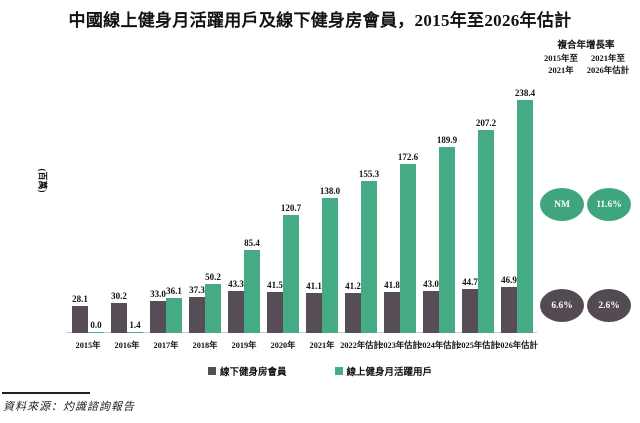  I want to click on legend-label-online: 線上健身月活躍用戶, so click(389, 373).